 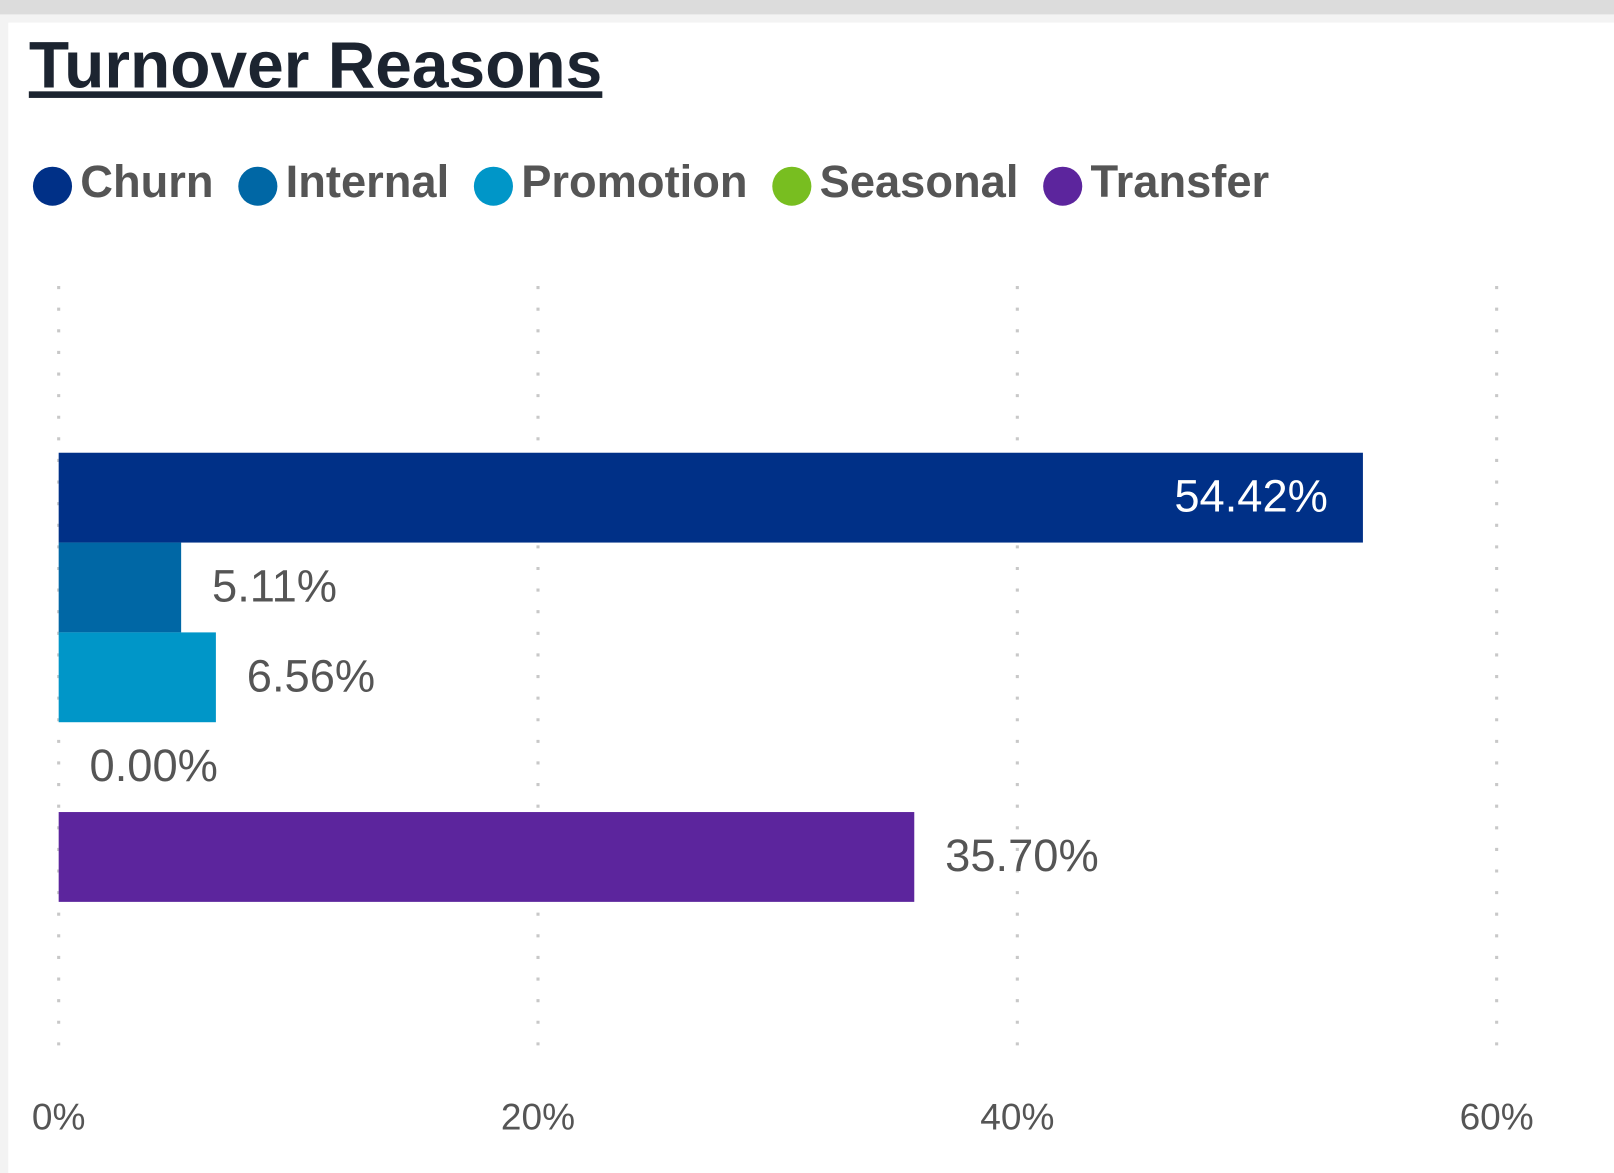 What do you see at coordinates (311, 675) in the screenshot?
I see `data-label: 6.56%` at bounding box center [311, 675].